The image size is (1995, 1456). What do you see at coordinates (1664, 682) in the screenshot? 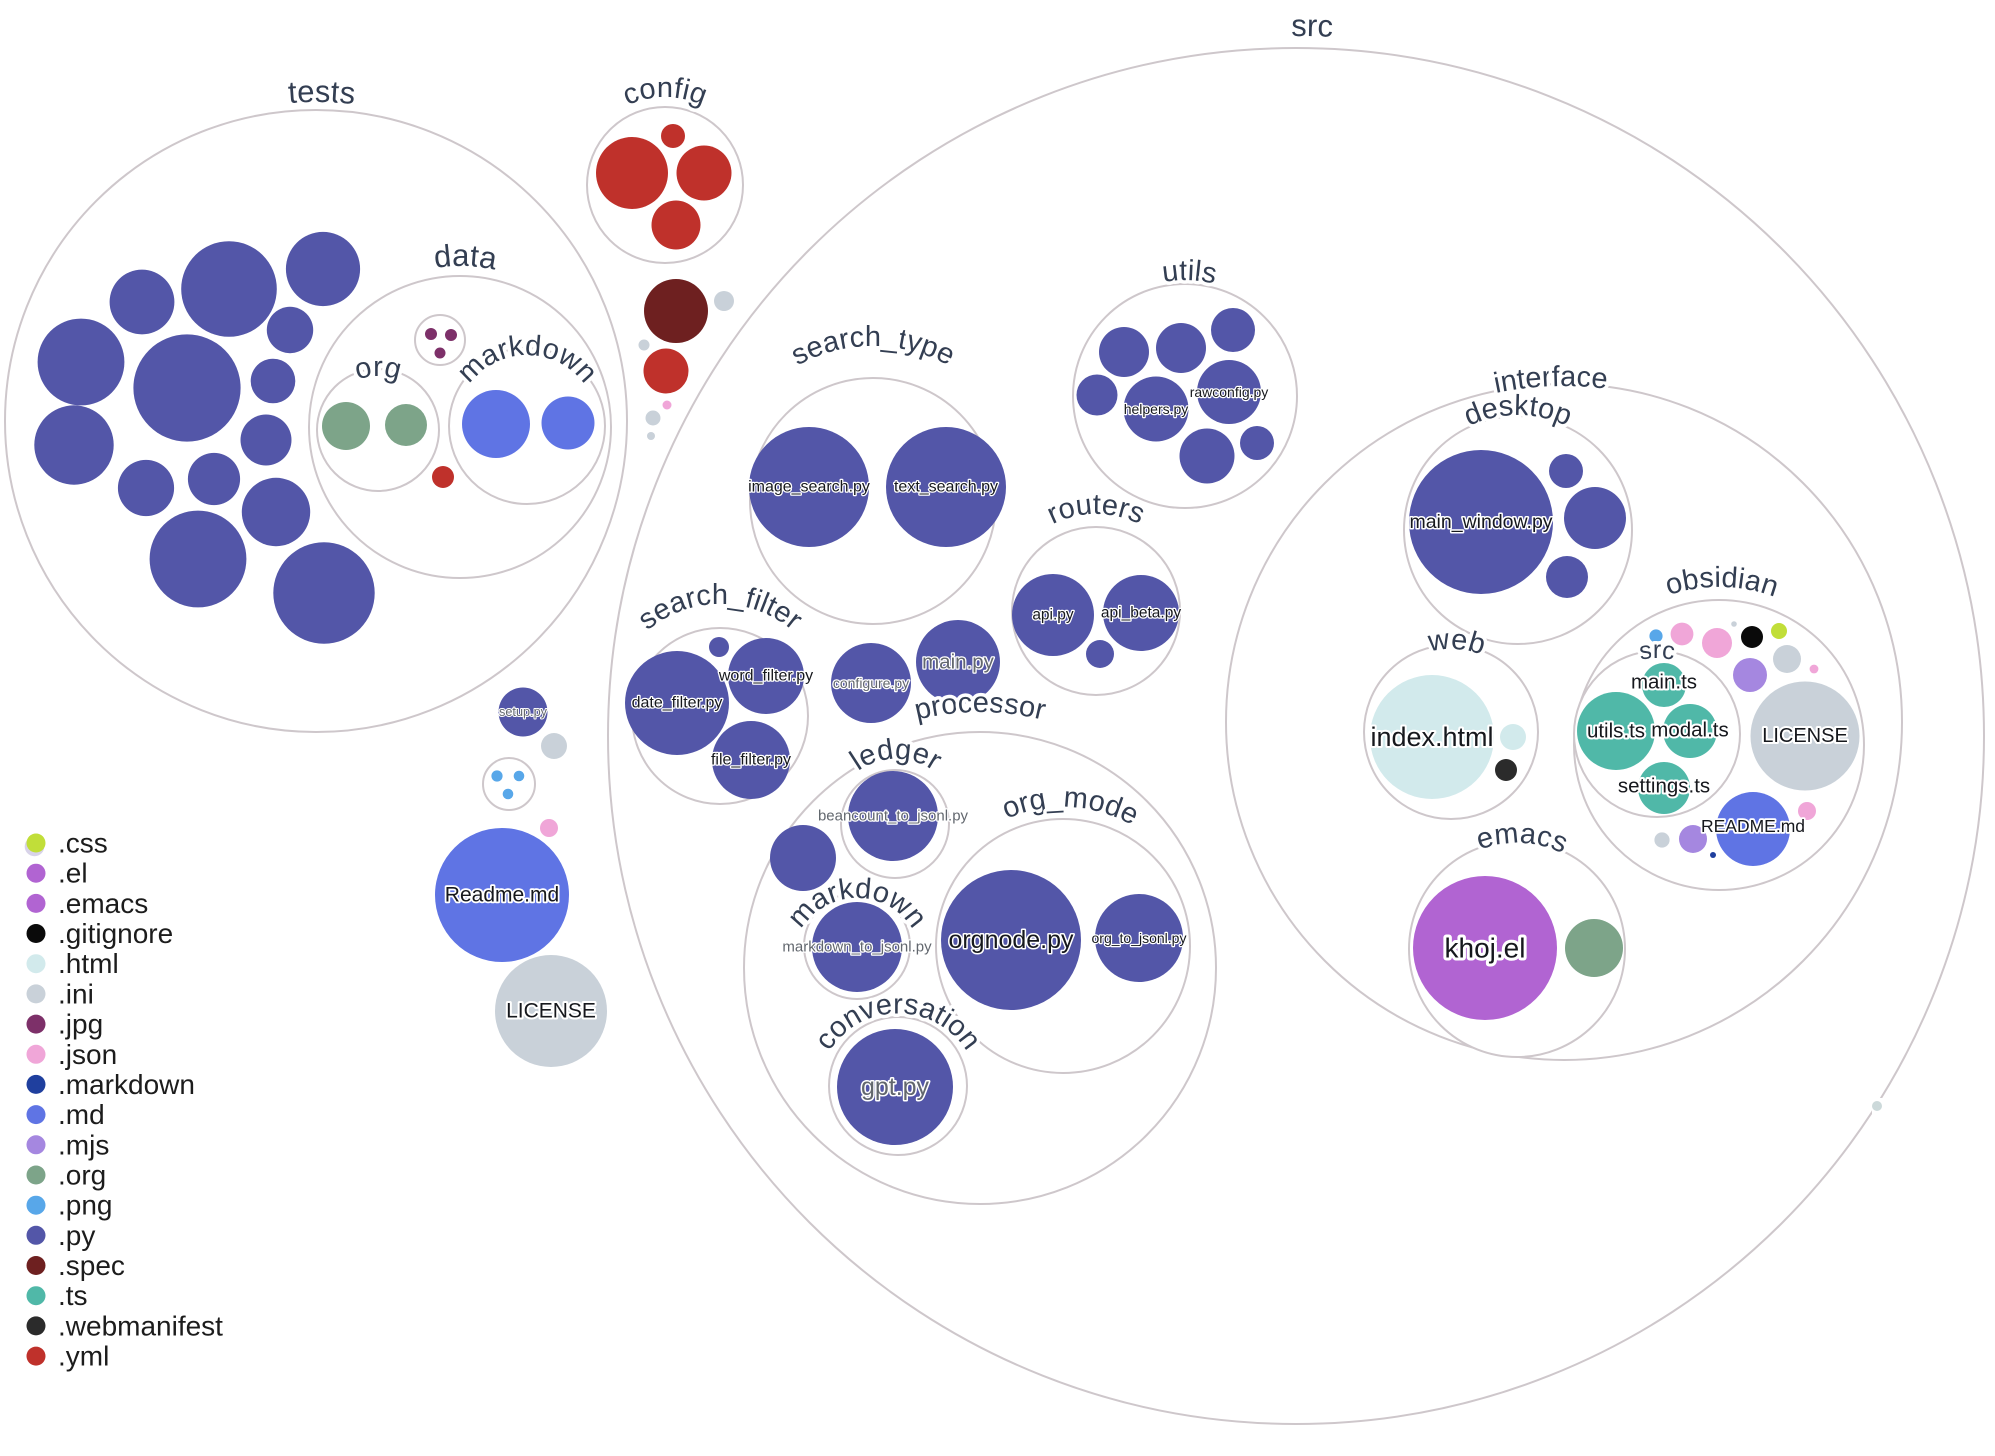
I see `svg-text: main.ts` at bounding box center [1664, 682].